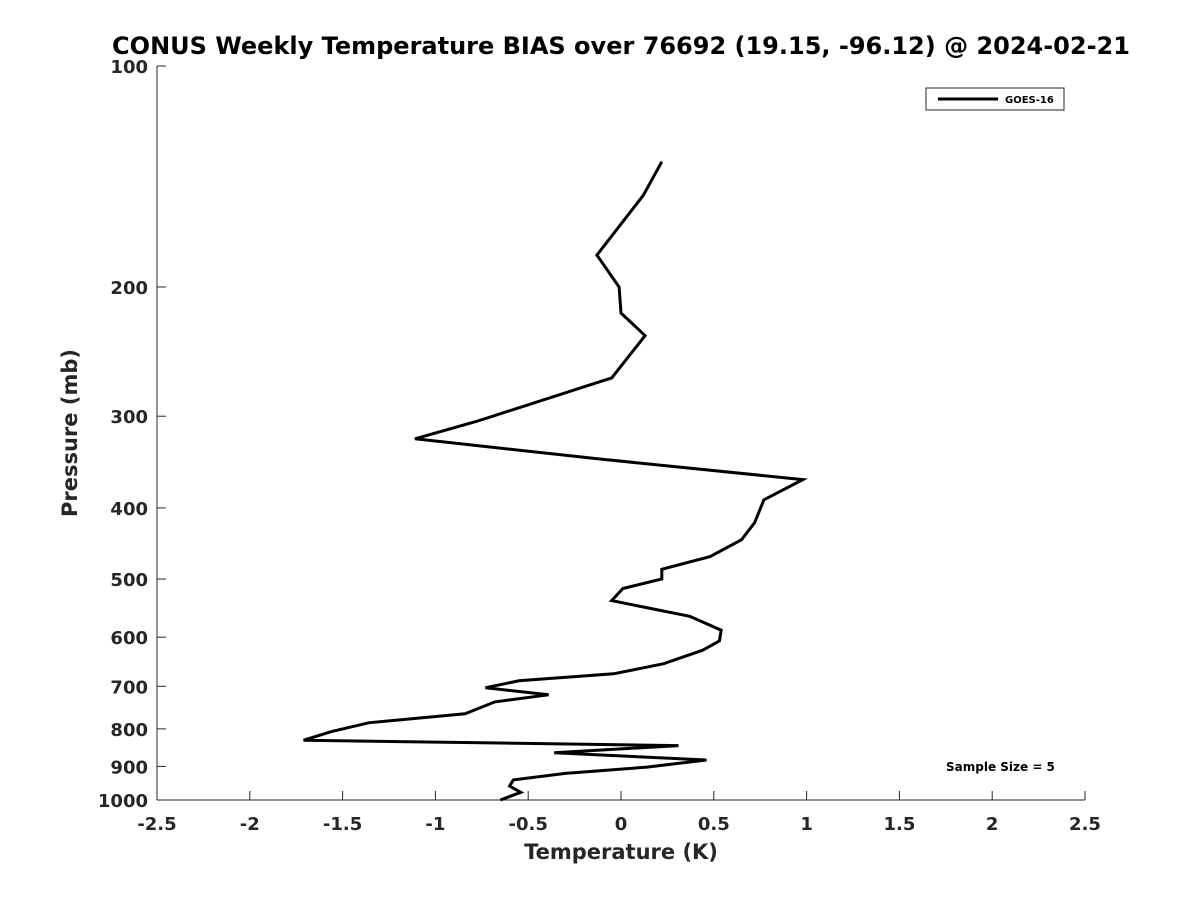 This screenshot has width=1200, height=900. I want to click on x-axis-ticks: -2.5 -2 -1.5 -1 -0.5 0 0.5 1 1.5 2 2.5, so click(619, 813).